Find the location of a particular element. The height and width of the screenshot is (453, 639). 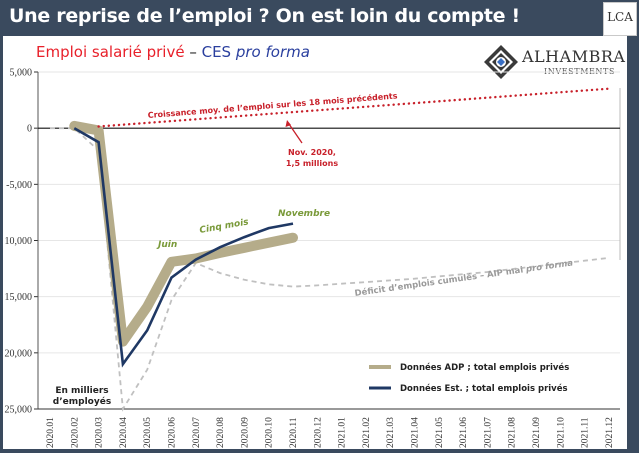

x-tick-label: 2020.07 is located at coordinates (197, 432).